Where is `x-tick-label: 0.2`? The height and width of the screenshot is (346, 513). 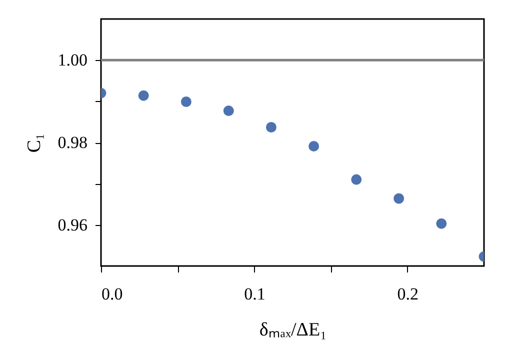 x-tick-label: 0.2 is located at coordinates (408, 294).